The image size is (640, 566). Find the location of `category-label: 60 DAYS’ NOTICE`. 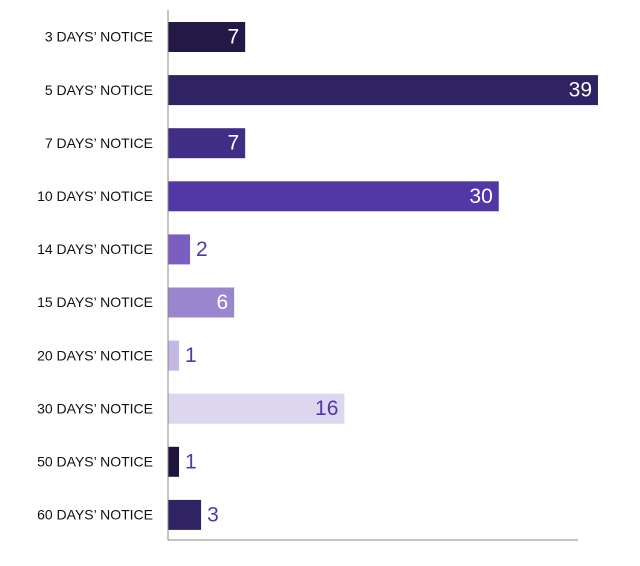

category-label: 60 DAYS’ NOTICE is located at coordinates (95, 515).